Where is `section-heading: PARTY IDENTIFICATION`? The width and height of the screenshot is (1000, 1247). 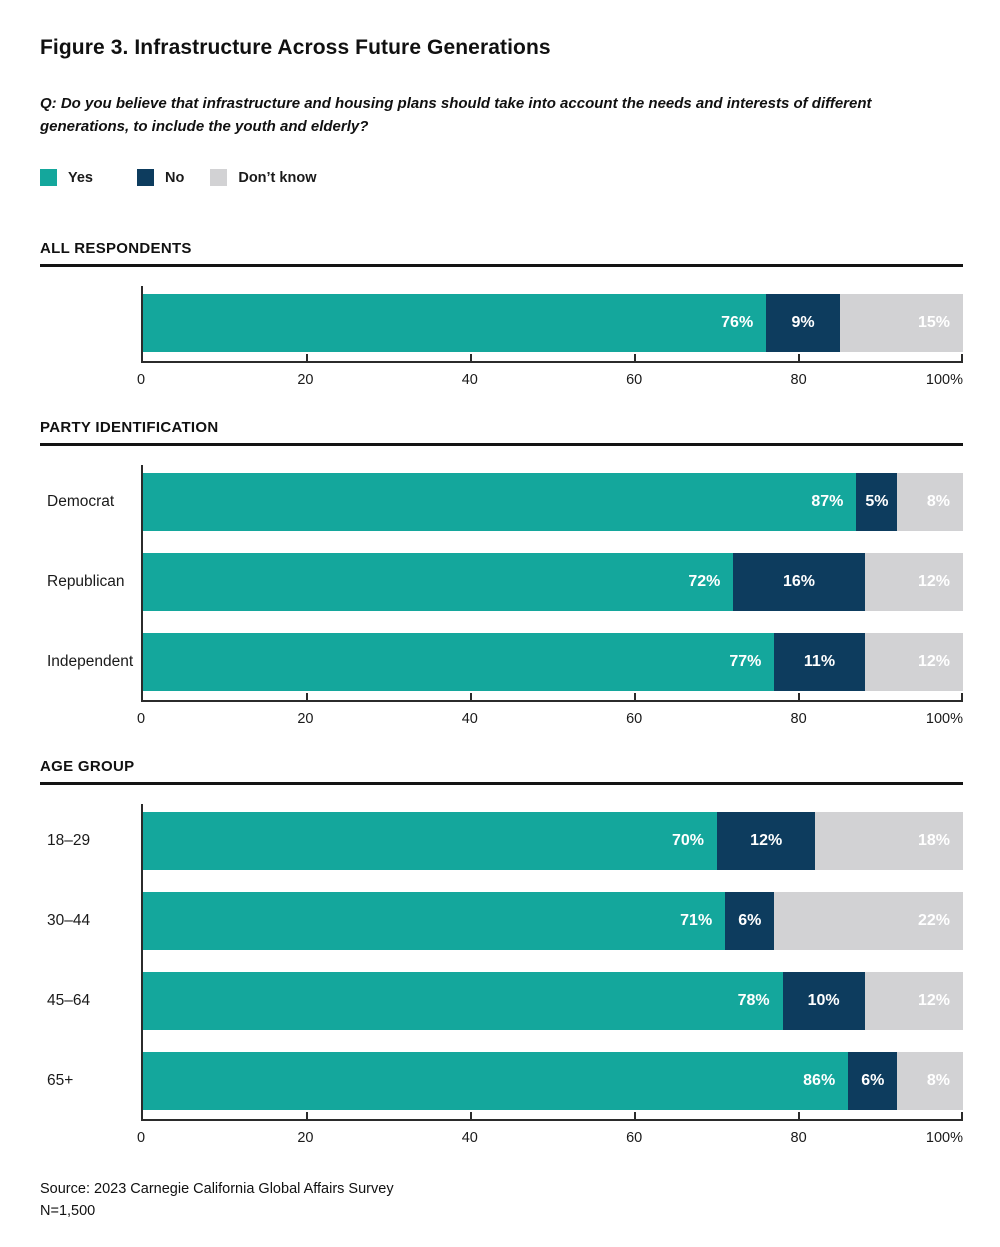
section-heading: PARTY IDENTIFICATION is located at coordinates (501, 432).